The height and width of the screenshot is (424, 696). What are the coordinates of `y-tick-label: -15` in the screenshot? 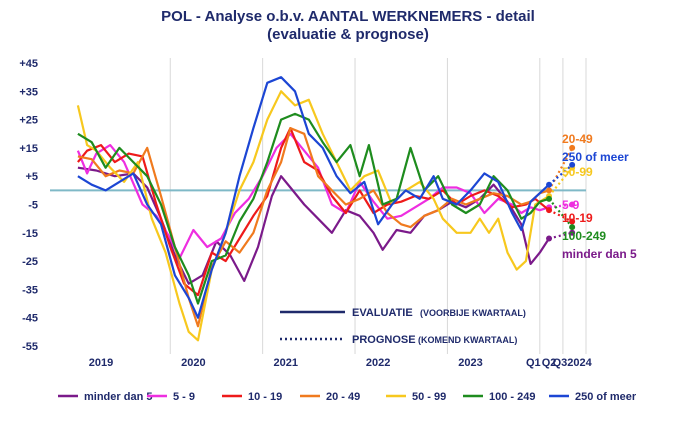 It's located at (30, 234).